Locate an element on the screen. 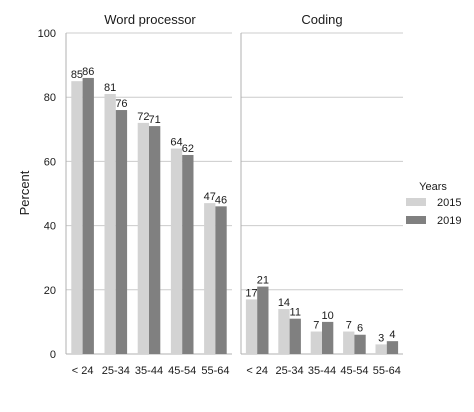 Image resolution: width=474 pixels, height=412 pixels. bar-word-processor-45-54-2019 is located at coordinates (188, 254).